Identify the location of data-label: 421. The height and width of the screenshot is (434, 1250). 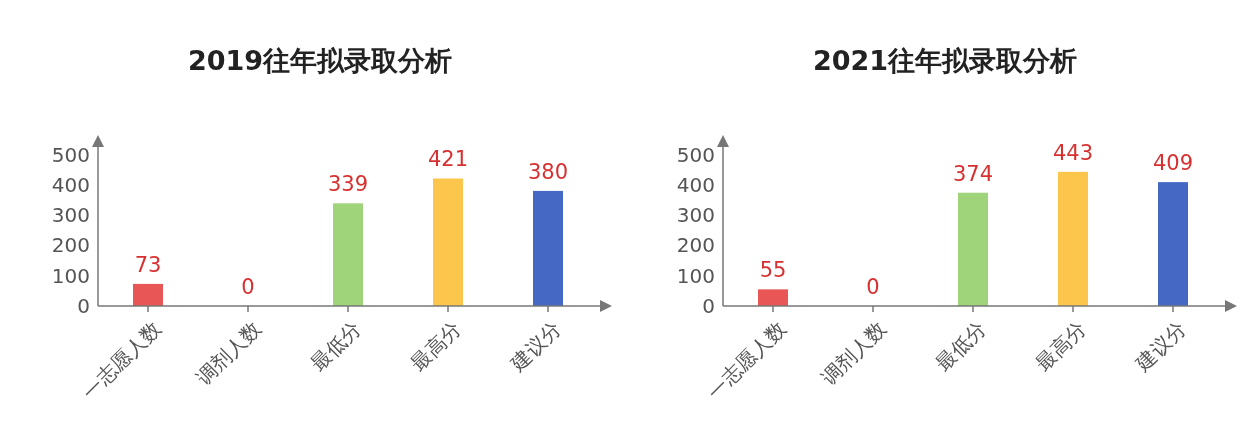
(448, 159).